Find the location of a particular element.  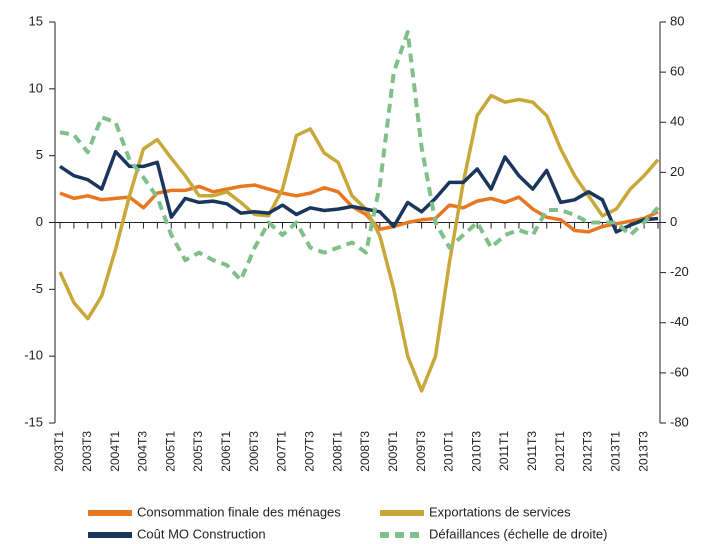

y-tick-label: 15 is located at coordinates (36, 20).